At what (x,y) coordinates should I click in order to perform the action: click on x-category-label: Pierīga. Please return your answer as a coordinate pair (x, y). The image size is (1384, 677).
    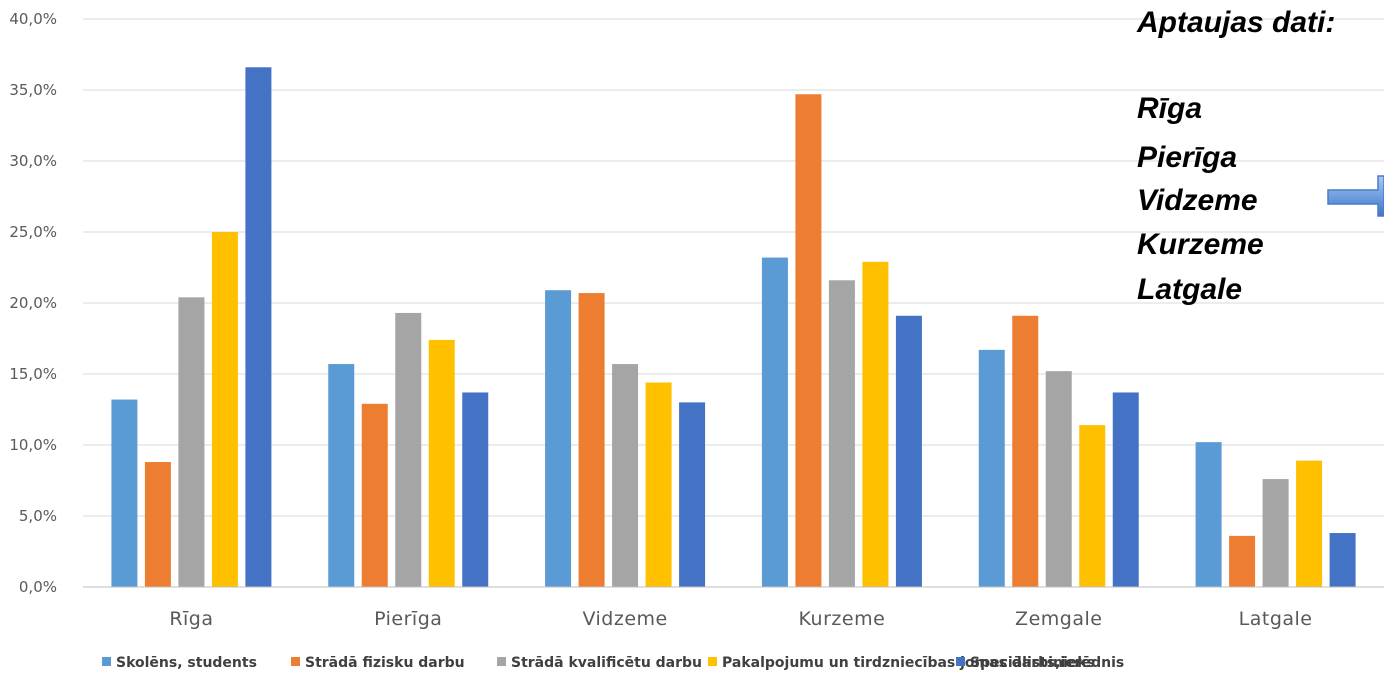
    Looking at the image, I should click on (408, 619).